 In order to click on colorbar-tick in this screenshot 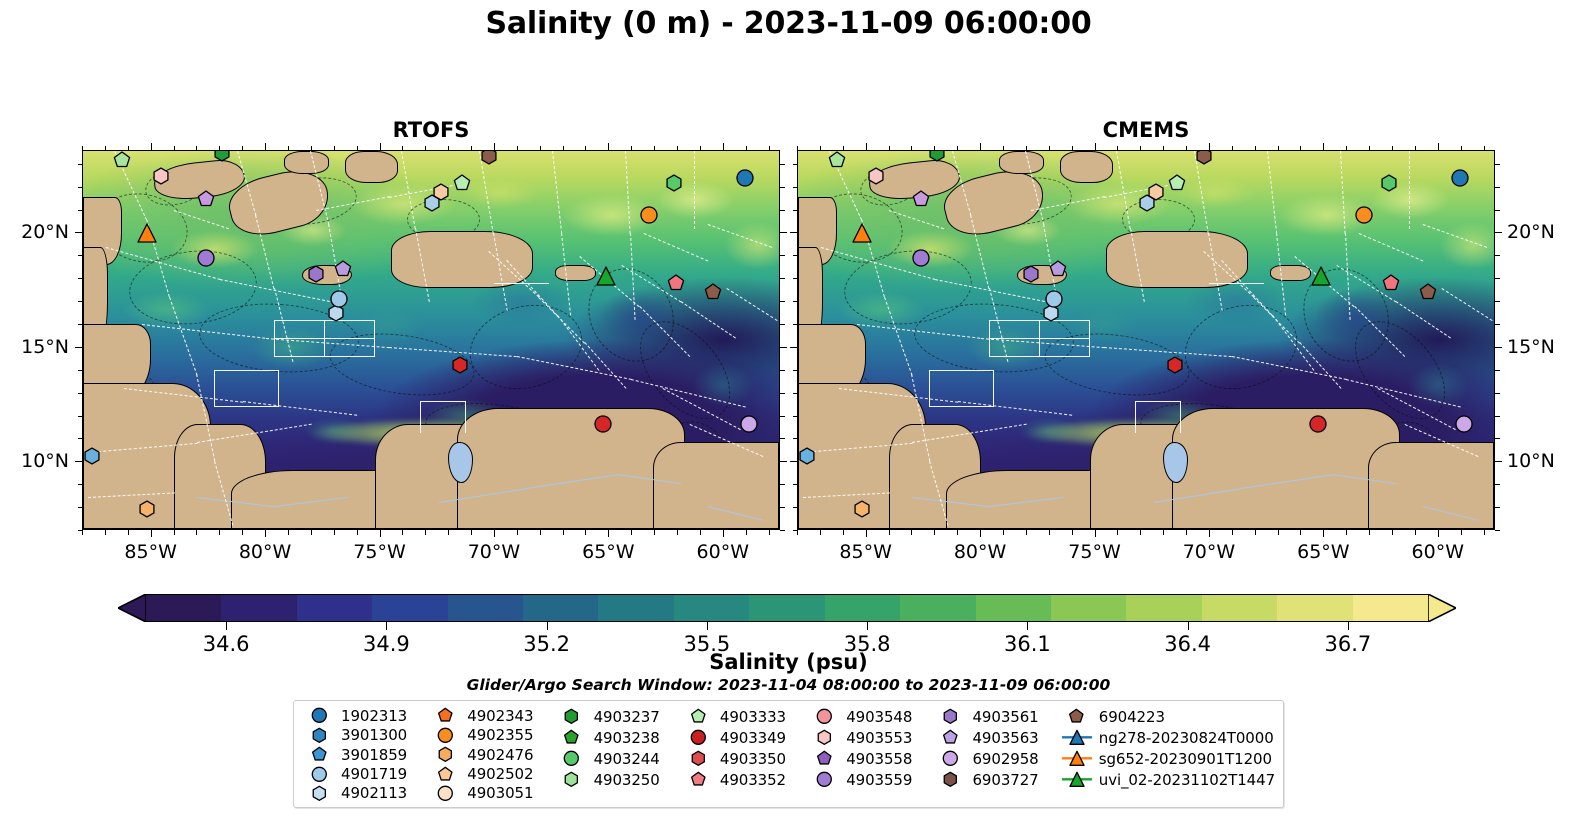, I will do `click(1348, 626)`.